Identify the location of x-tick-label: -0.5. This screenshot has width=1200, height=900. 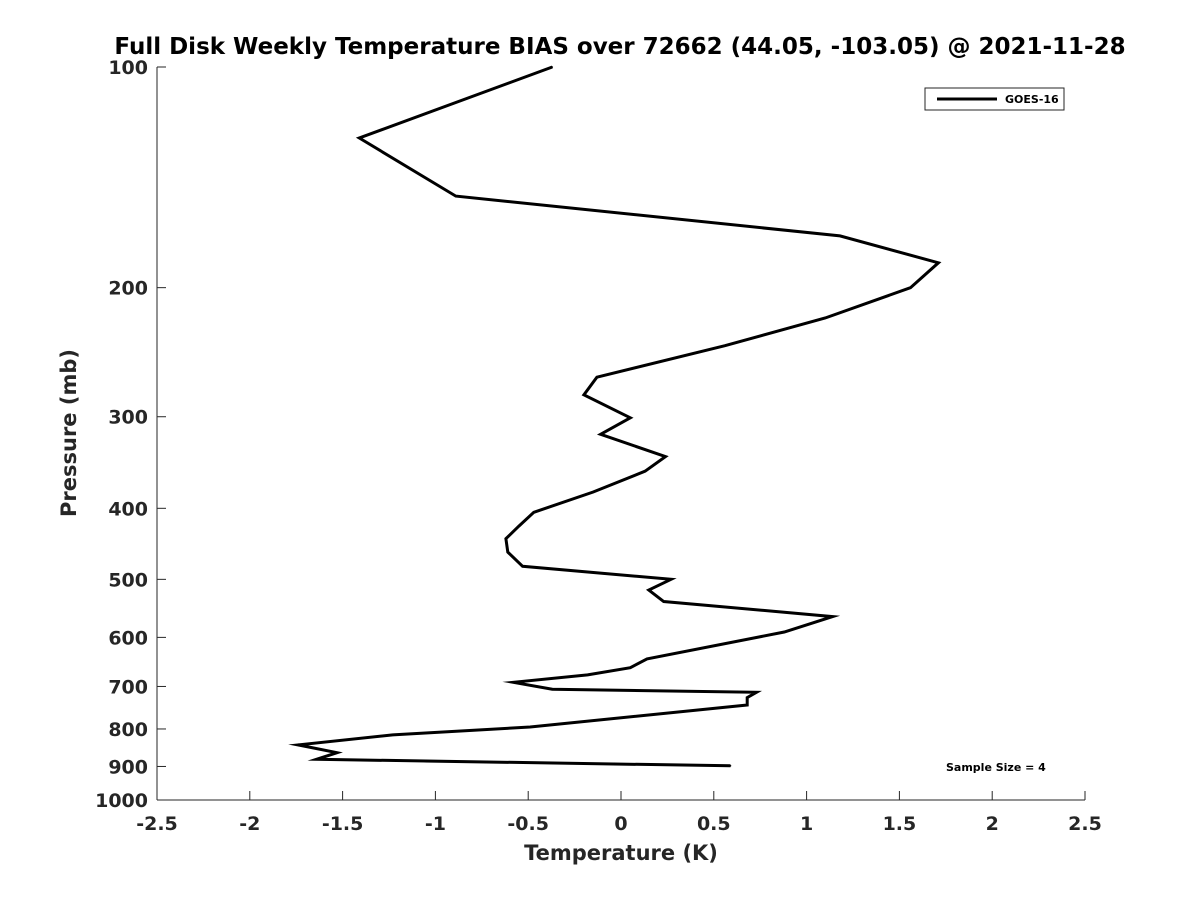
(528, 824).